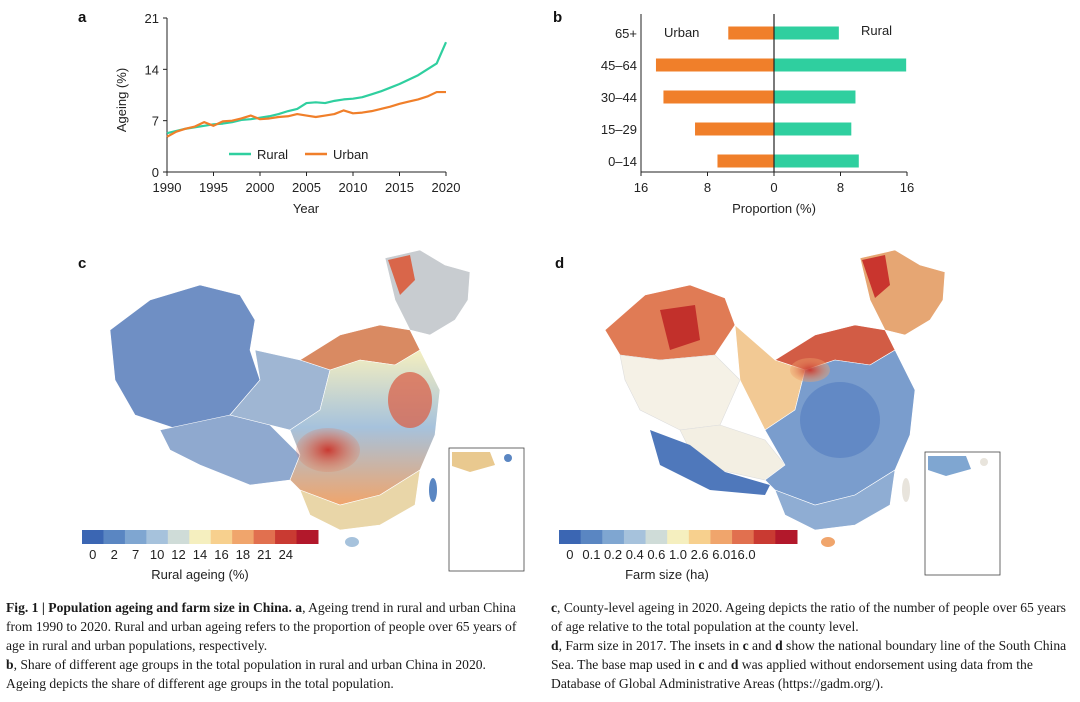 This screenshot has width=1080, height=702. What do you see at coordinates (155, 121) in the screenshot?
I see `y-tick-label: 7` at bounding box center [155, 121].